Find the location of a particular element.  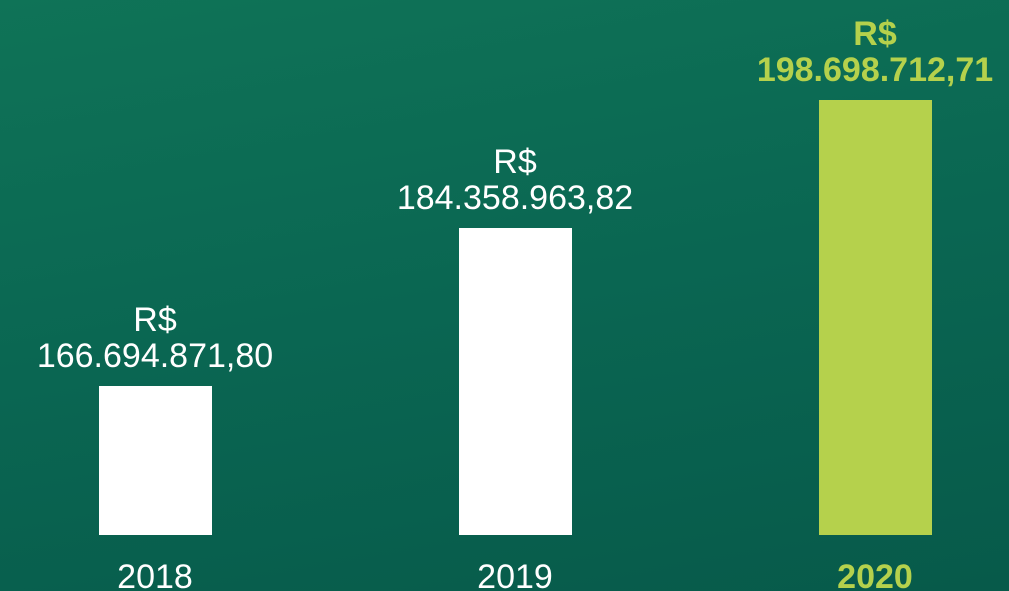

x-tick-label: 2018 is located at coordinates (155, 574).